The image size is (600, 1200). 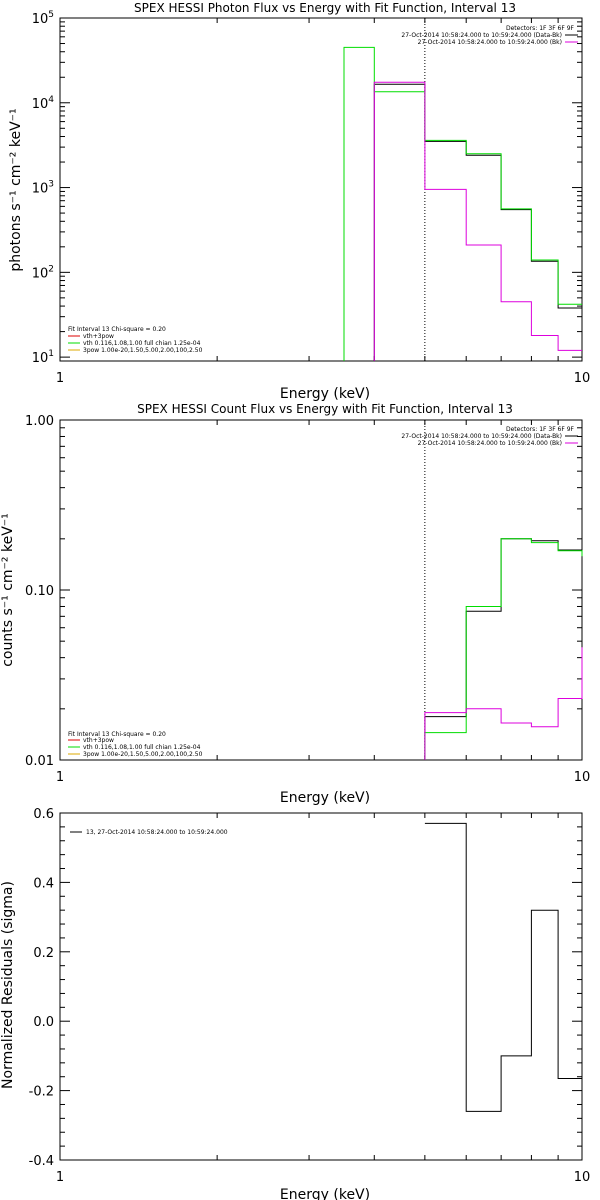 What do you see at coordinates (43, 1022) in the screenshot?
I see `residuals-y-tick-label: 0.0` at bounding box center [43, 1022].